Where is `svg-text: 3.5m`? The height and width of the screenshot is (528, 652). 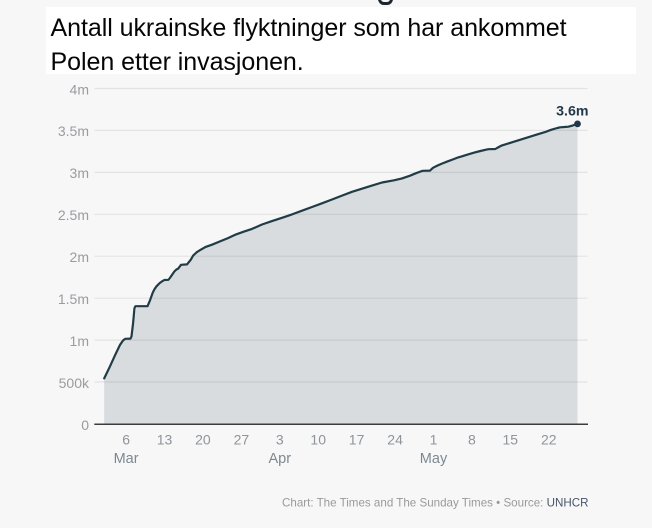 svg-text: 3.5m is located at coordinates (73, 131).